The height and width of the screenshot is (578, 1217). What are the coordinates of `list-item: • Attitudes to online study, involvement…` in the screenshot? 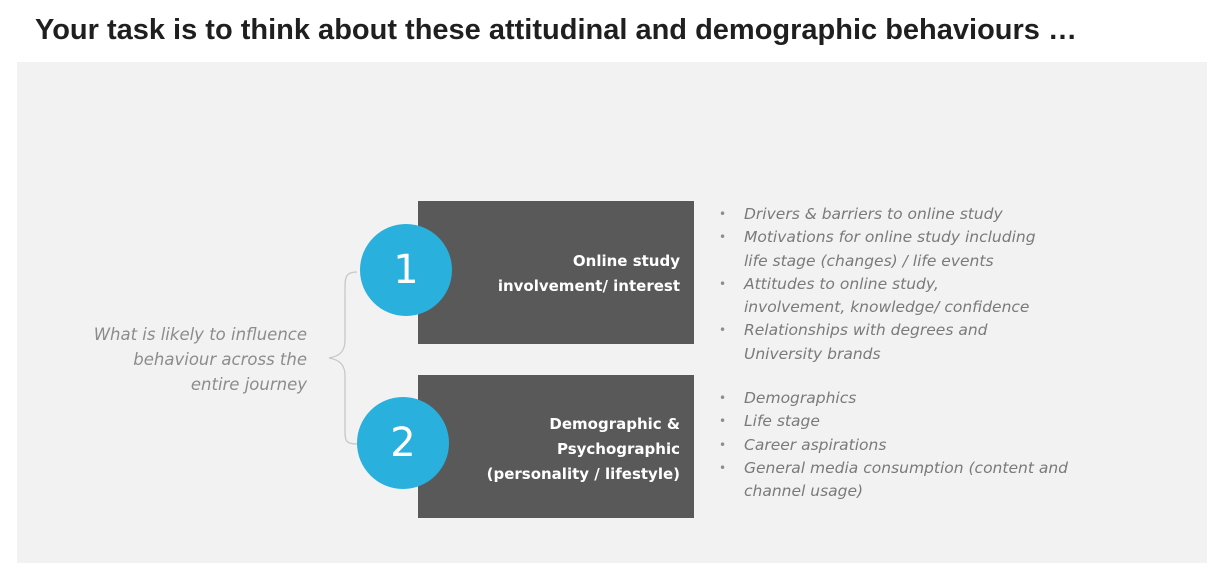 It's located at (874, 295).